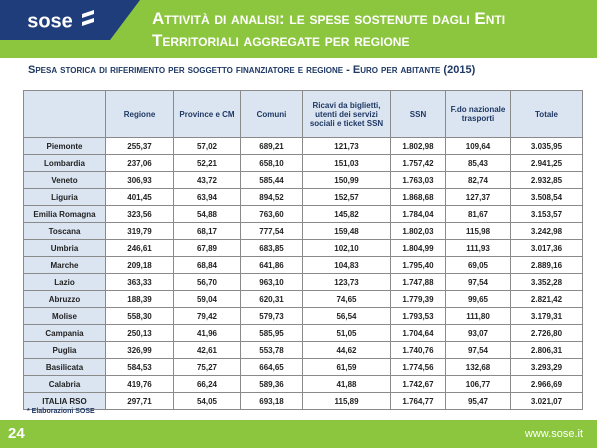 Image resolution: width=597 pixels, height=448 pixels. I want to click on table-cell: 75,27, so click(207, 367).